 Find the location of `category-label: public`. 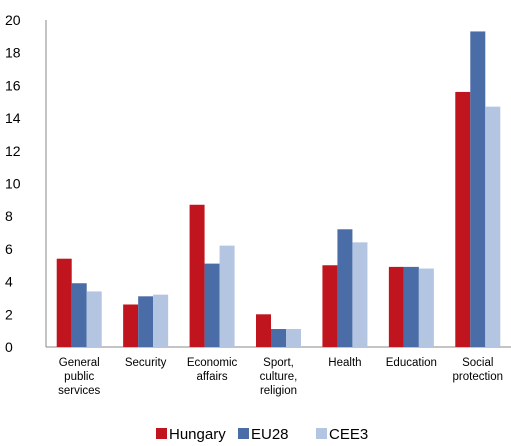

category-label: public is located at coordinates (79, 377).